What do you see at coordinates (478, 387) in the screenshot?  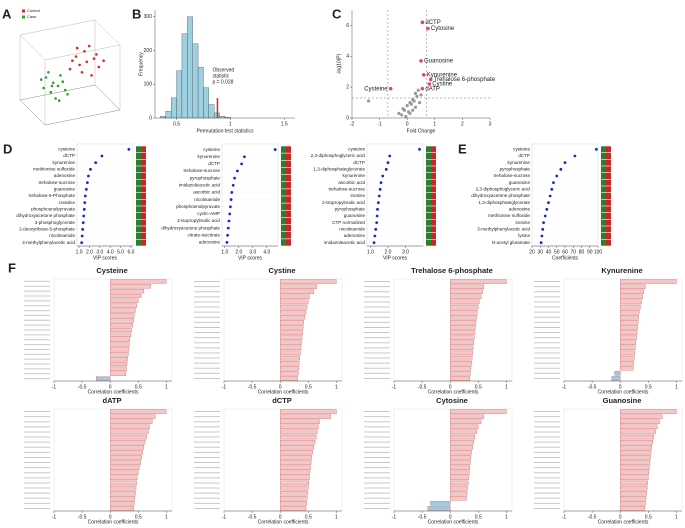 I see `x-tick-label: 0.5` at bounding box center [478, 387].